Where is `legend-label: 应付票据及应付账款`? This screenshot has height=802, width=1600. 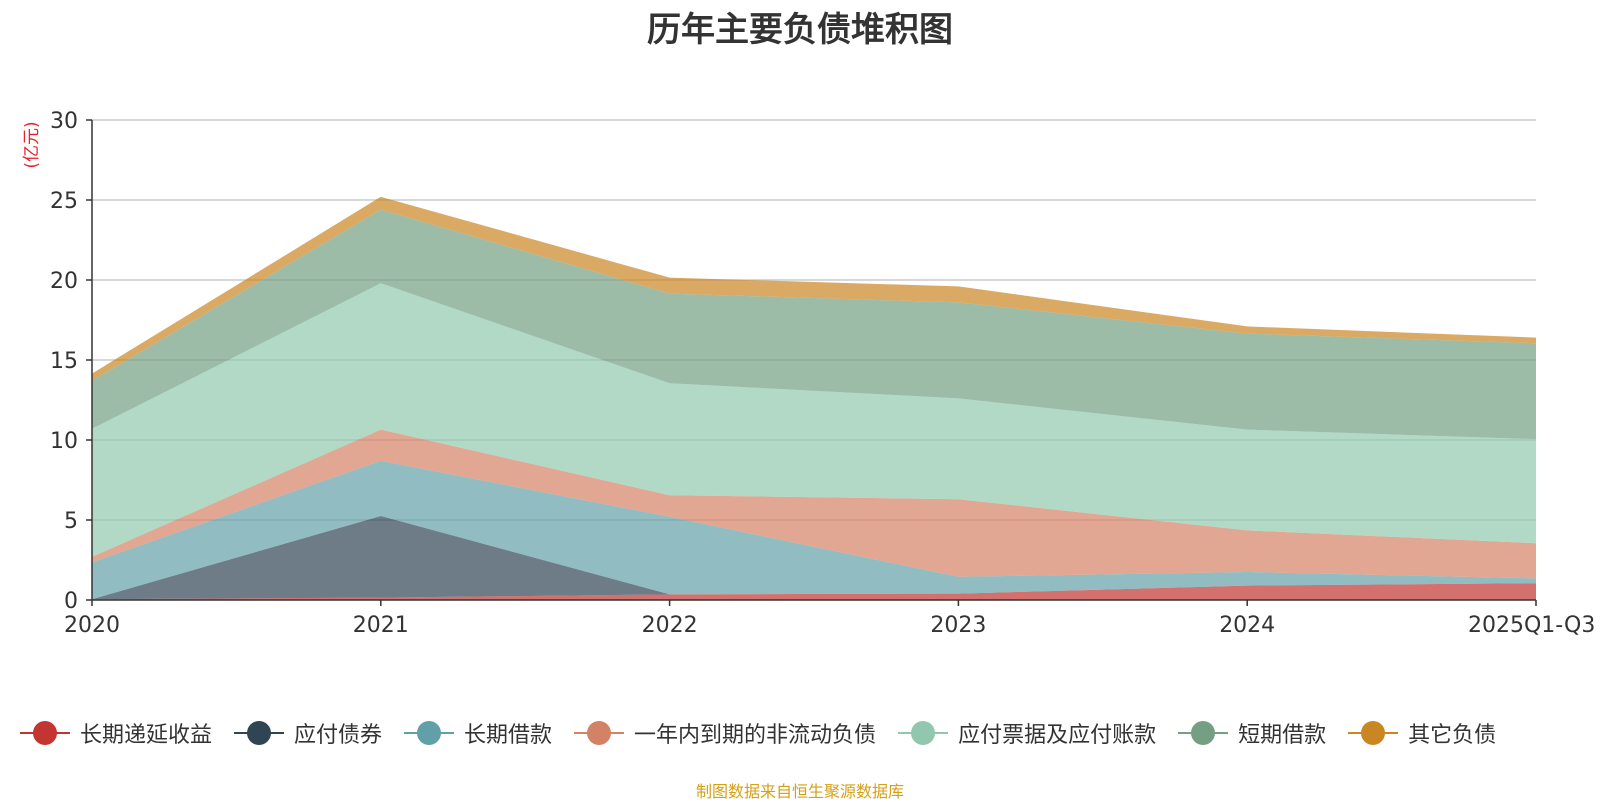
legend-label: 应付票据及应付账款 is located at coordinates (1057, 735).